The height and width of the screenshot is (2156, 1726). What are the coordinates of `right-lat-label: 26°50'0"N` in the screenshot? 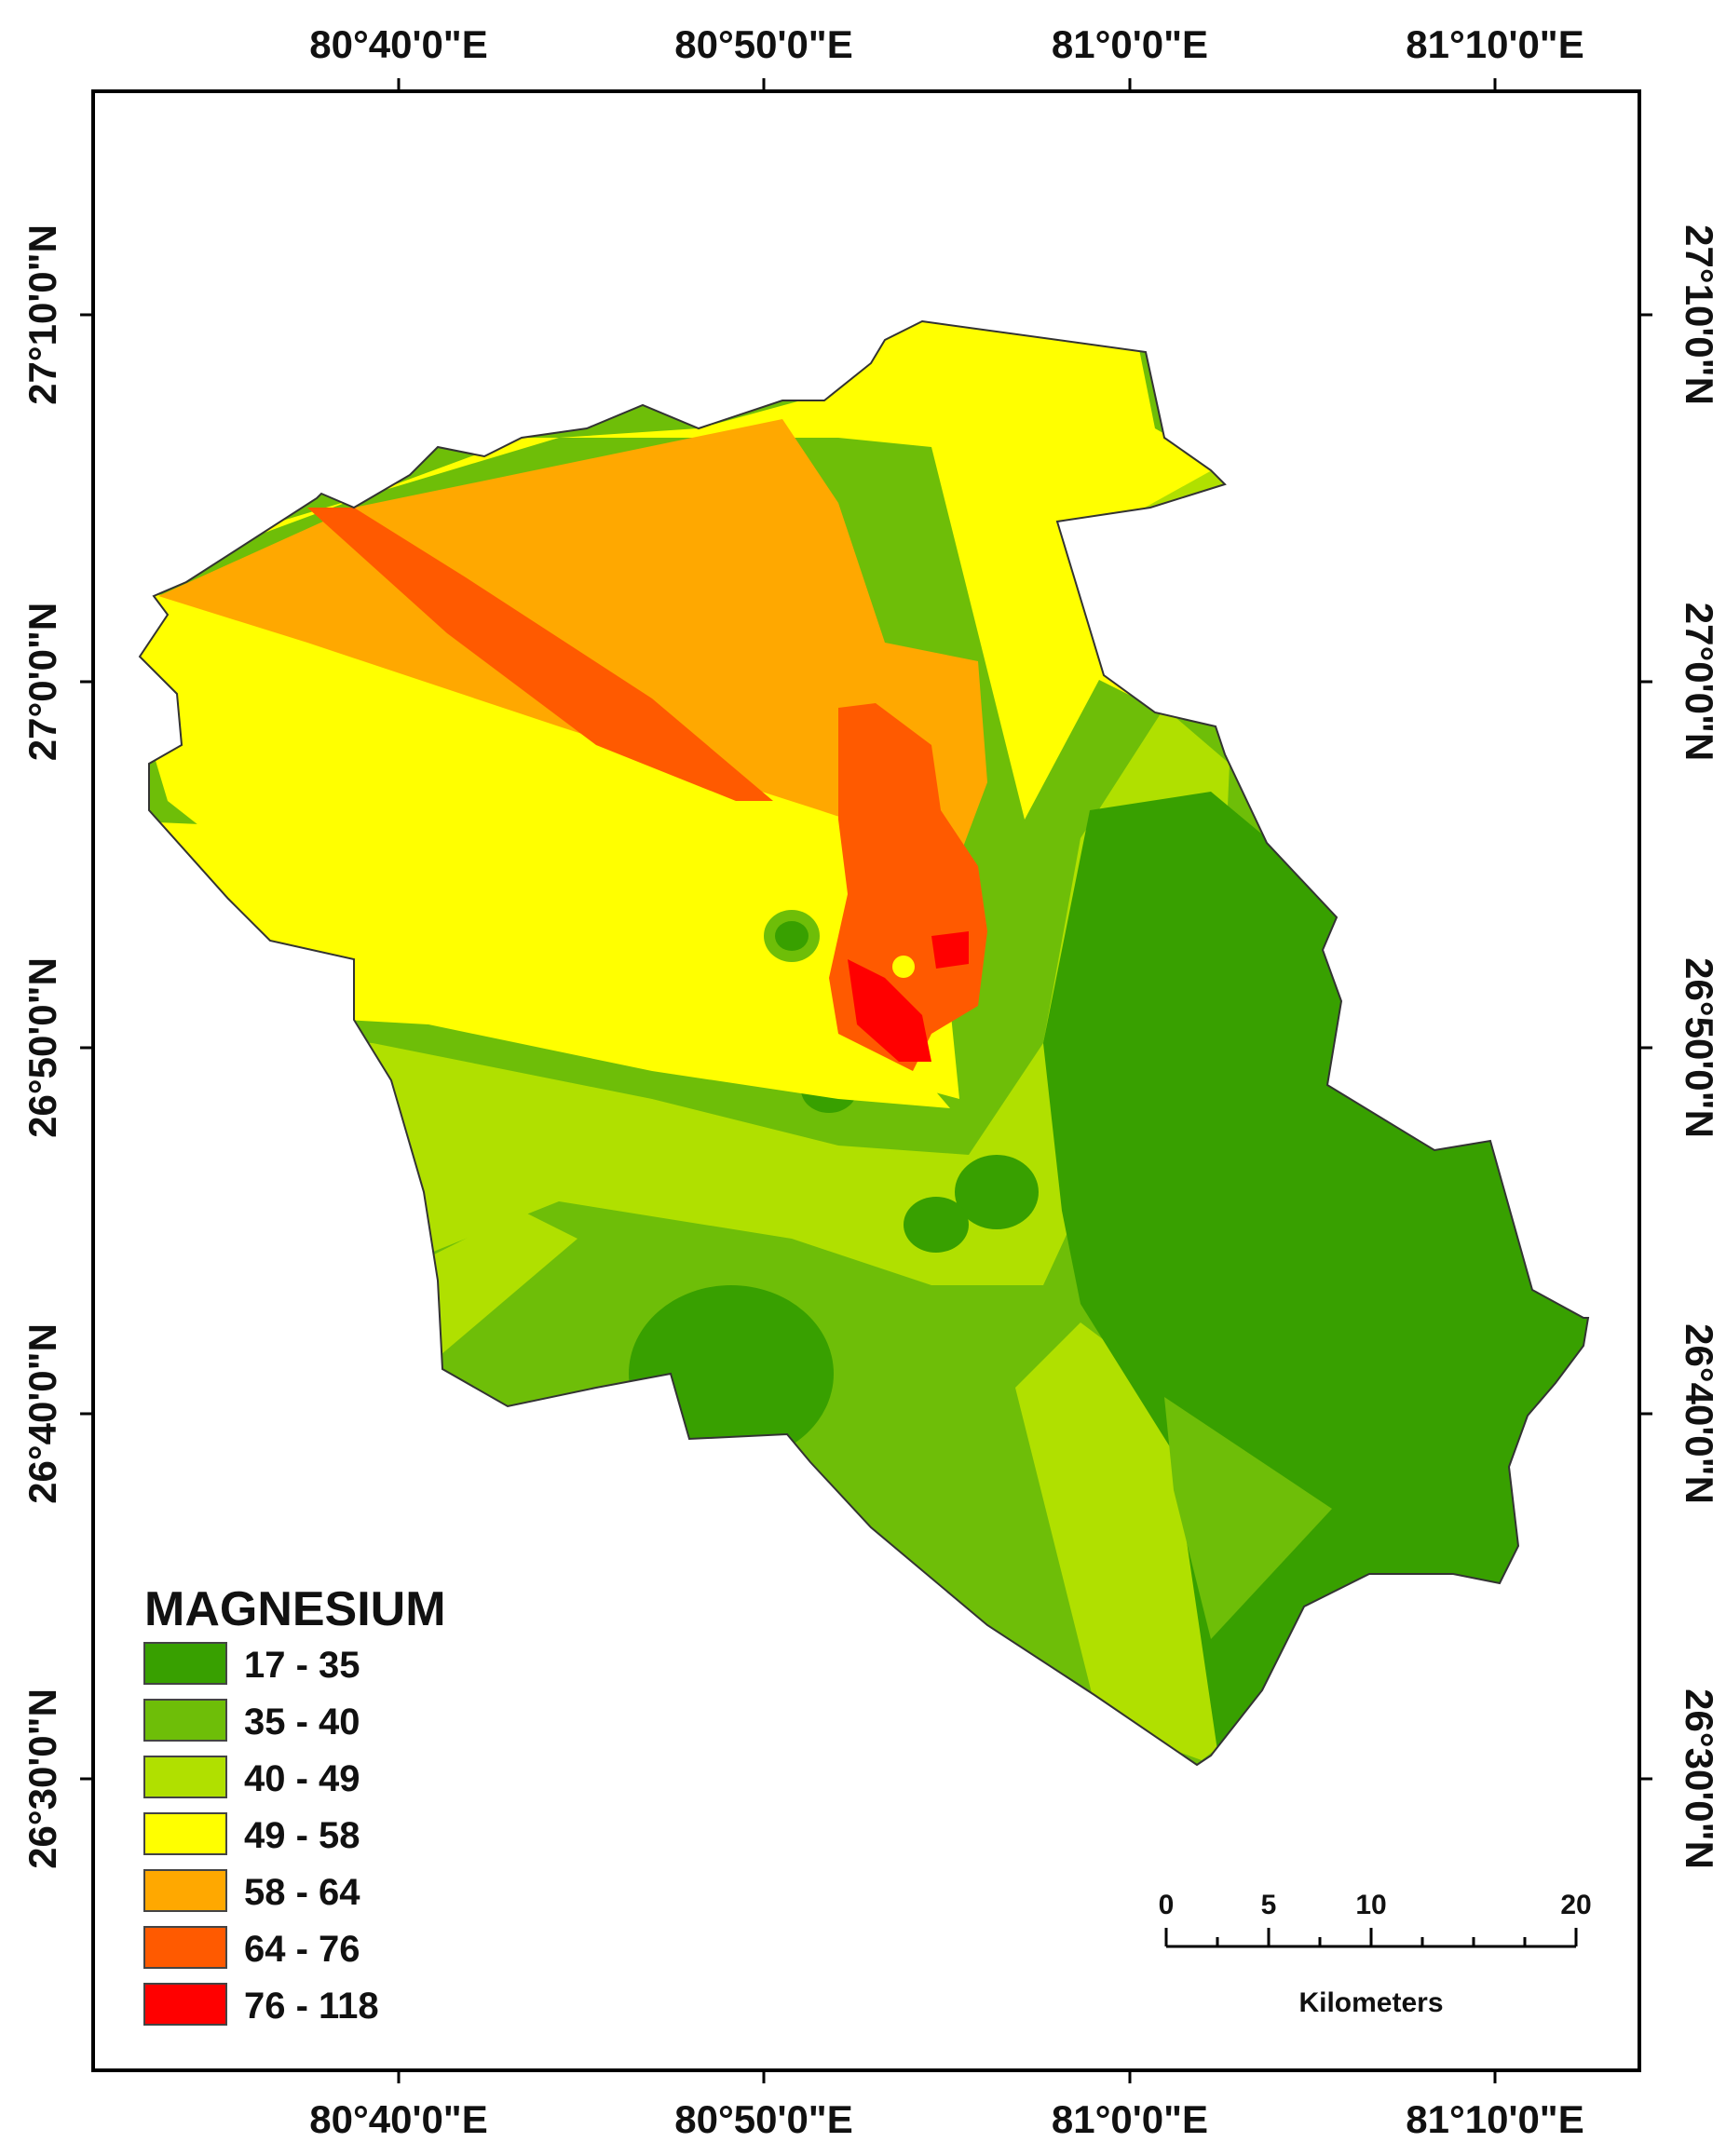 It's located at (1699, 1047).